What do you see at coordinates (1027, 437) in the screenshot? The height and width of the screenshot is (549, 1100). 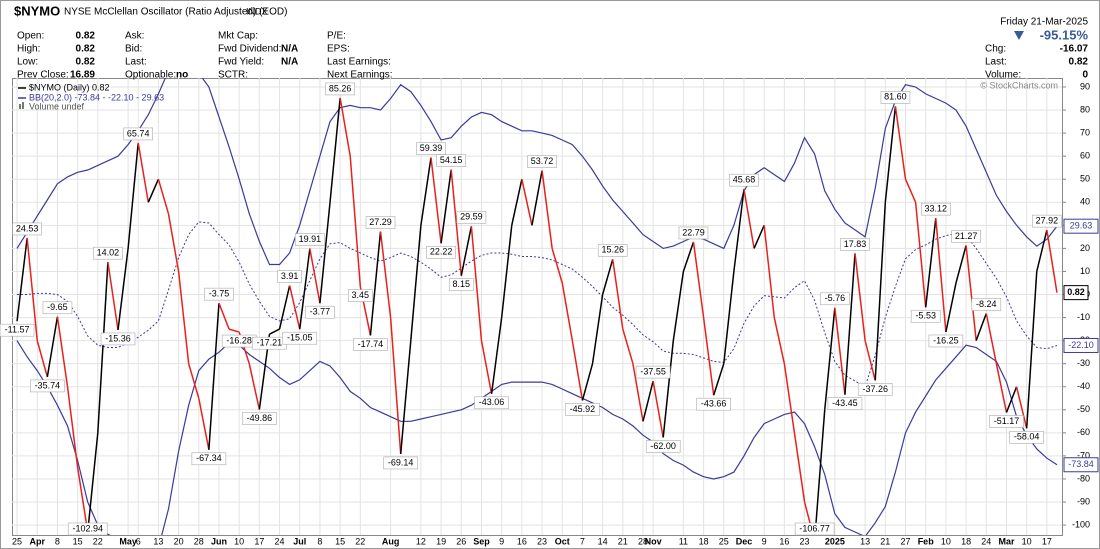 I see `value-label: -58.04` at bounding box center [1027, 437].